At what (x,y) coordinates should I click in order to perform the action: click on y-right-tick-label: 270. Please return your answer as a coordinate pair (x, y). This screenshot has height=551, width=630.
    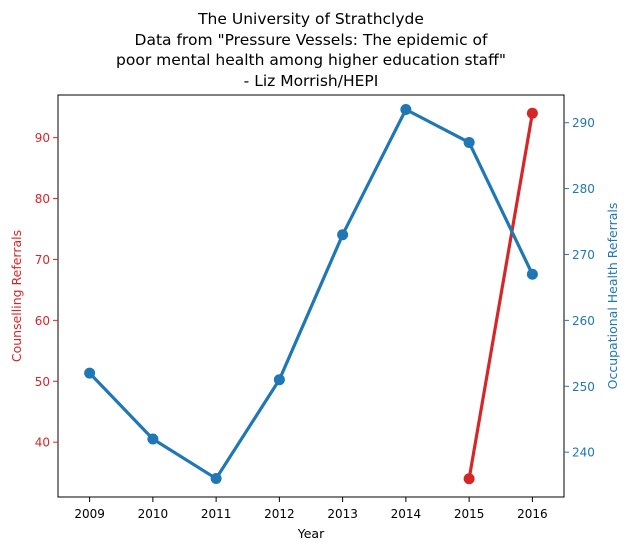
    Looking at the image, I should click on (583, 255).